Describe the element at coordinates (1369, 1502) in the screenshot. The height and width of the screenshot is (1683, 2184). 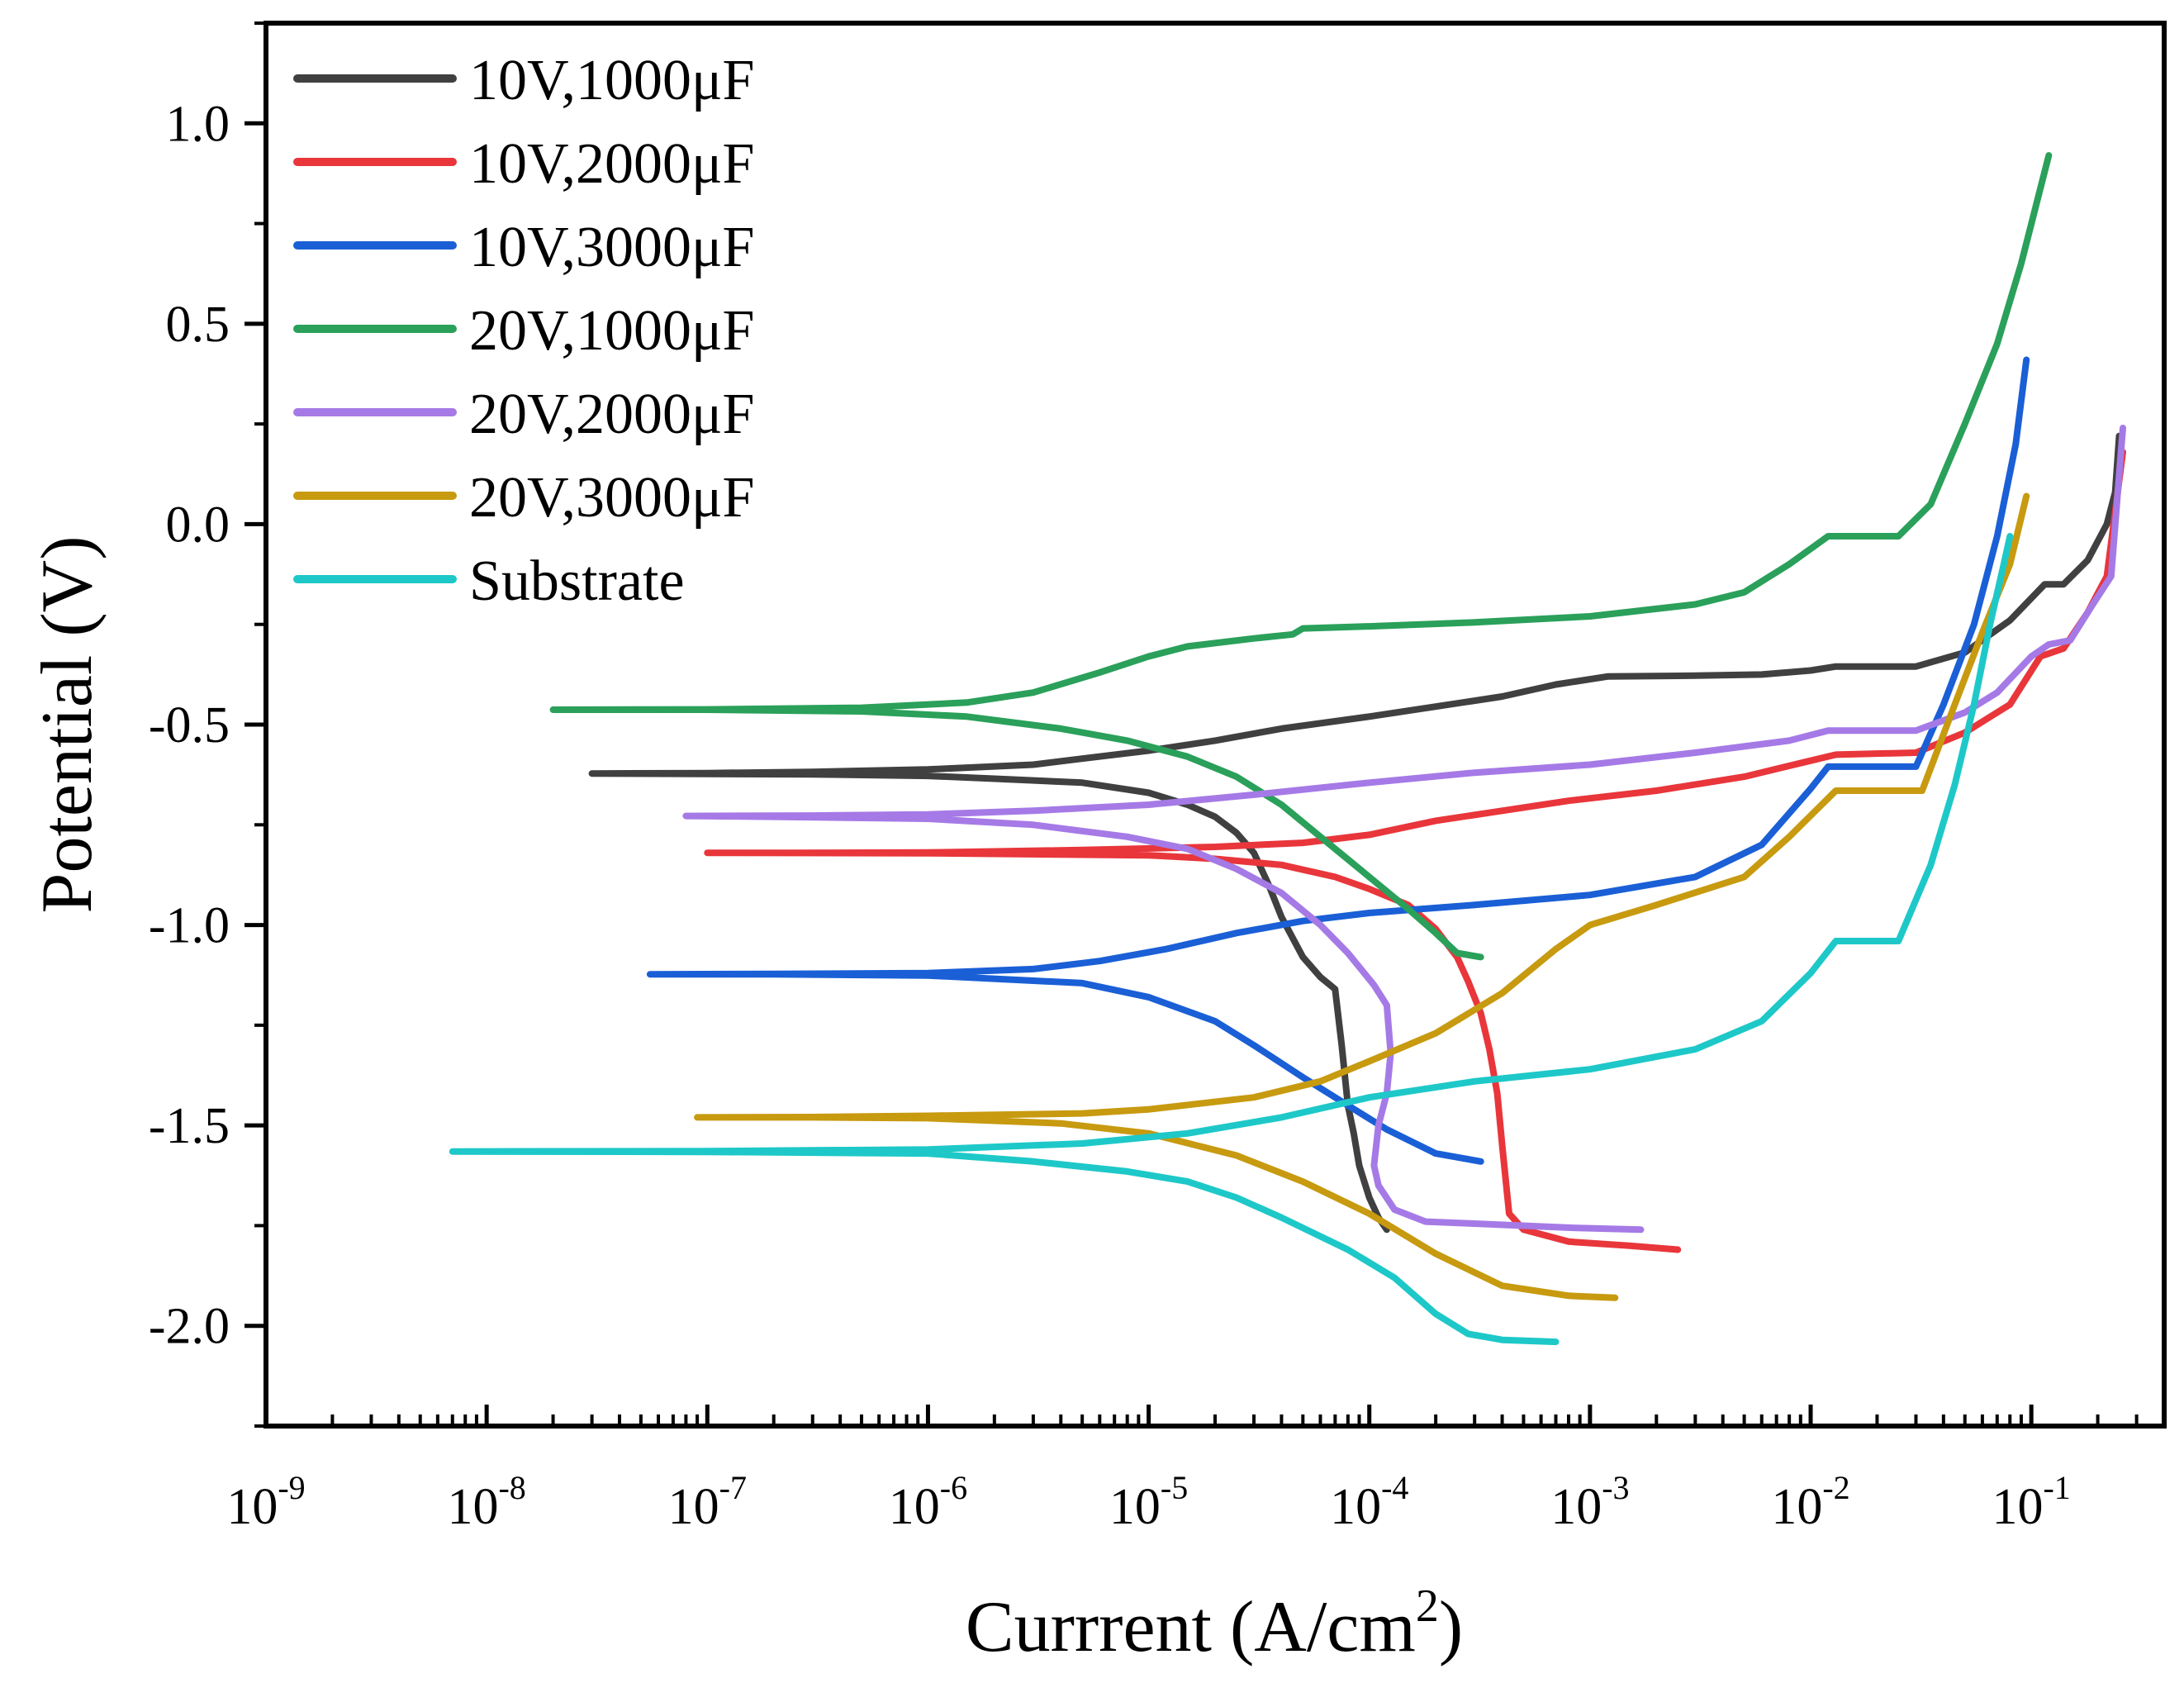
I see `x-tick-label: 10⁻⁴` at that location.